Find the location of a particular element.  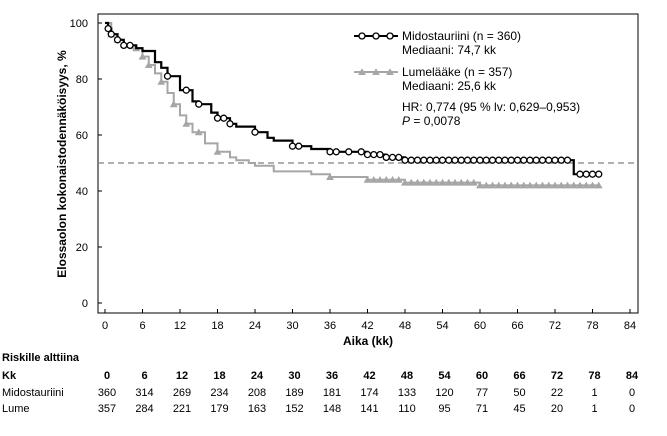

risk-count: 133 is located at coordinates (407, 393).